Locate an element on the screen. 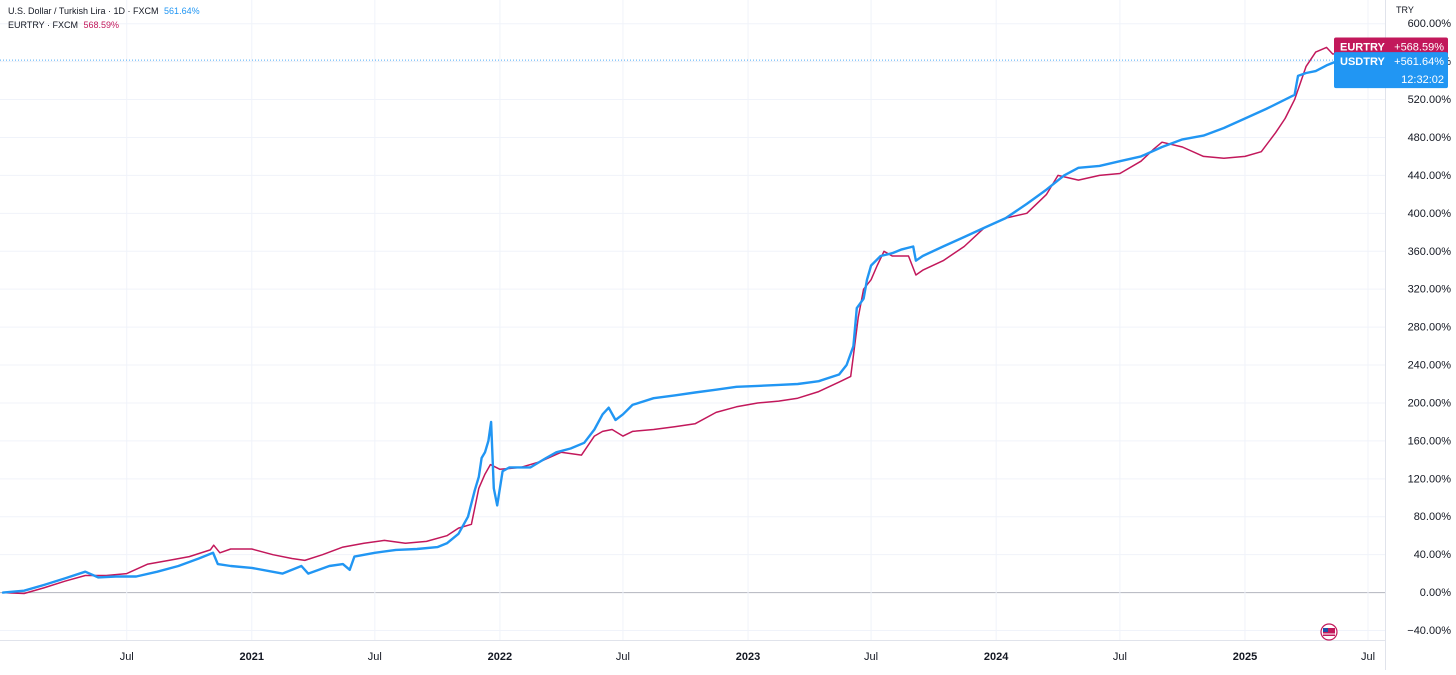 This screenshot has width=1456, height=675. price-badge-eurtry-symbol: EURTRY is located at coordinates (1362, 47).